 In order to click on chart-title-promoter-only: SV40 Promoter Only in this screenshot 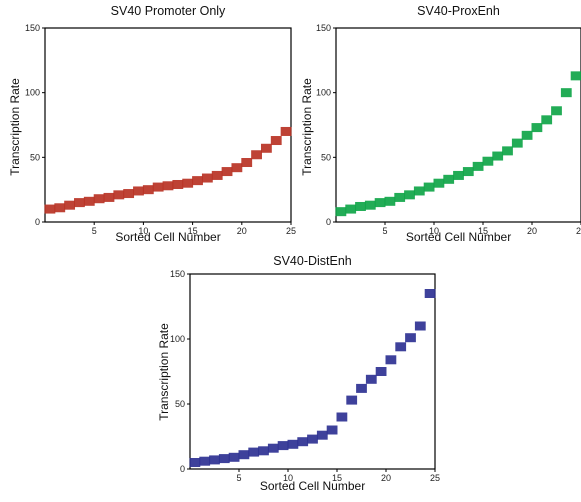, I will do `click(168, 11)`.